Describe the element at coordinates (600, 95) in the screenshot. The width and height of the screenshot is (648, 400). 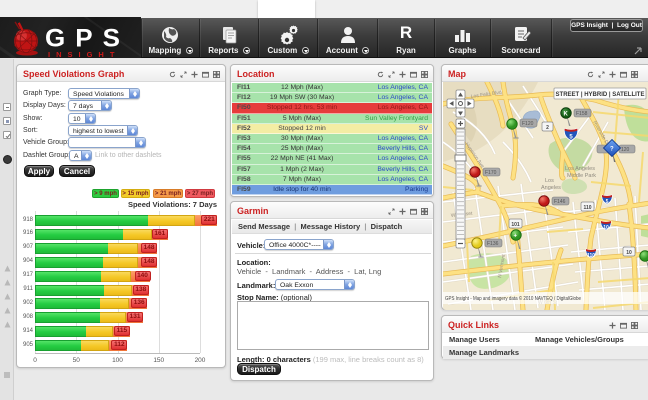
I see `svg-text: STREET | HYBRID | SATELLITE` at that location.